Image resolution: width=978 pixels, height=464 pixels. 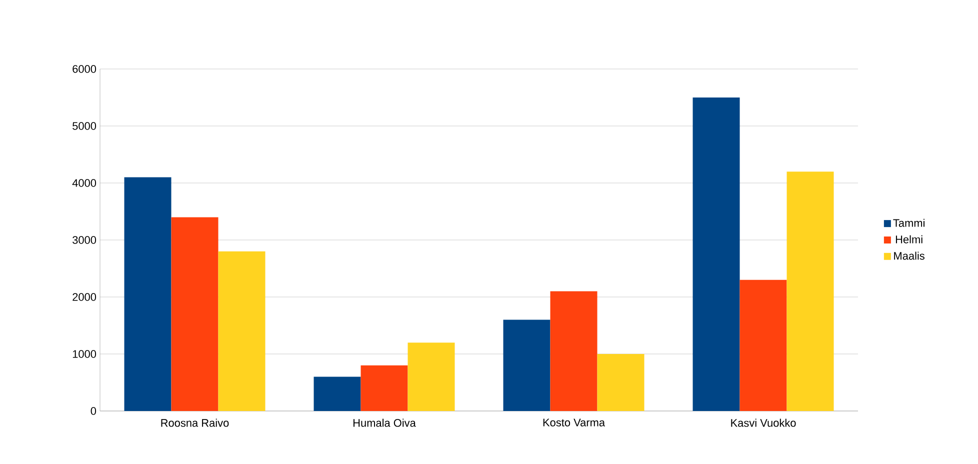 What do you see at coordinates (93, 411) in the screenshot?
I see `y-tick-label: 0` at bounding box center [93, 411].